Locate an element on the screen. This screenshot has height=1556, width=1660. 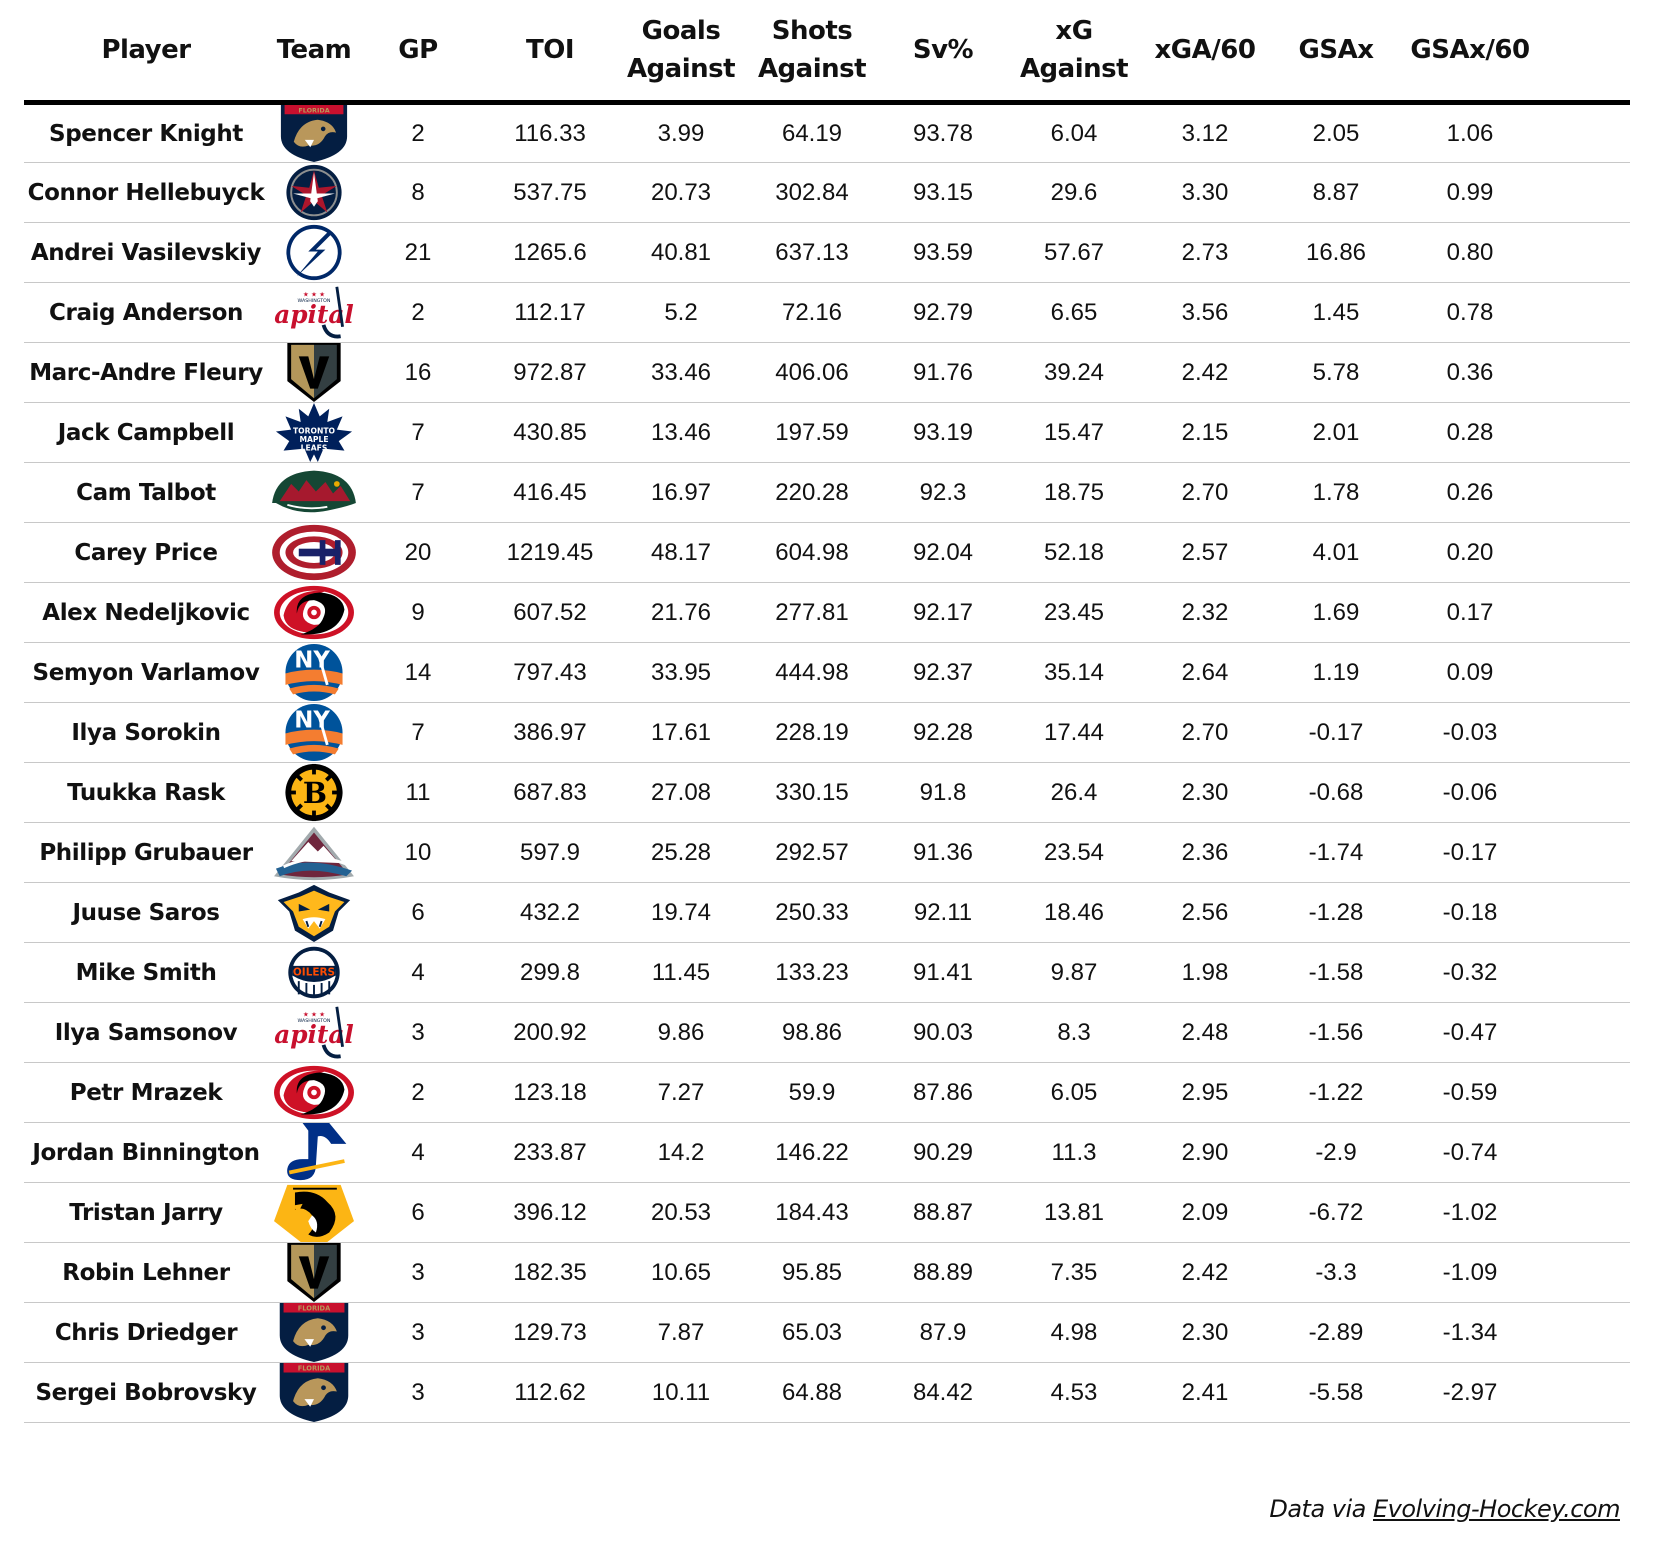
svg-text: WASHINGTON is located at coordinates (314, 301).